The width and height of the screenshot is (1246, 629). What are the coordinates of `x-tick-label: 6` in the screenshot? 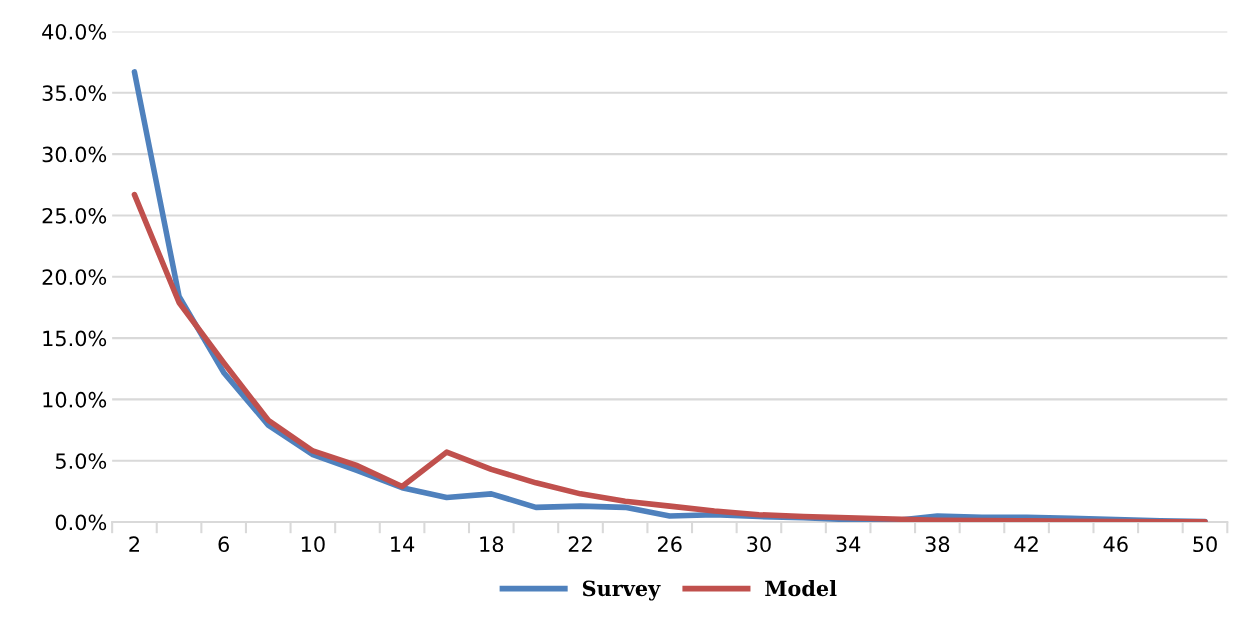 It's located at (223, 544).